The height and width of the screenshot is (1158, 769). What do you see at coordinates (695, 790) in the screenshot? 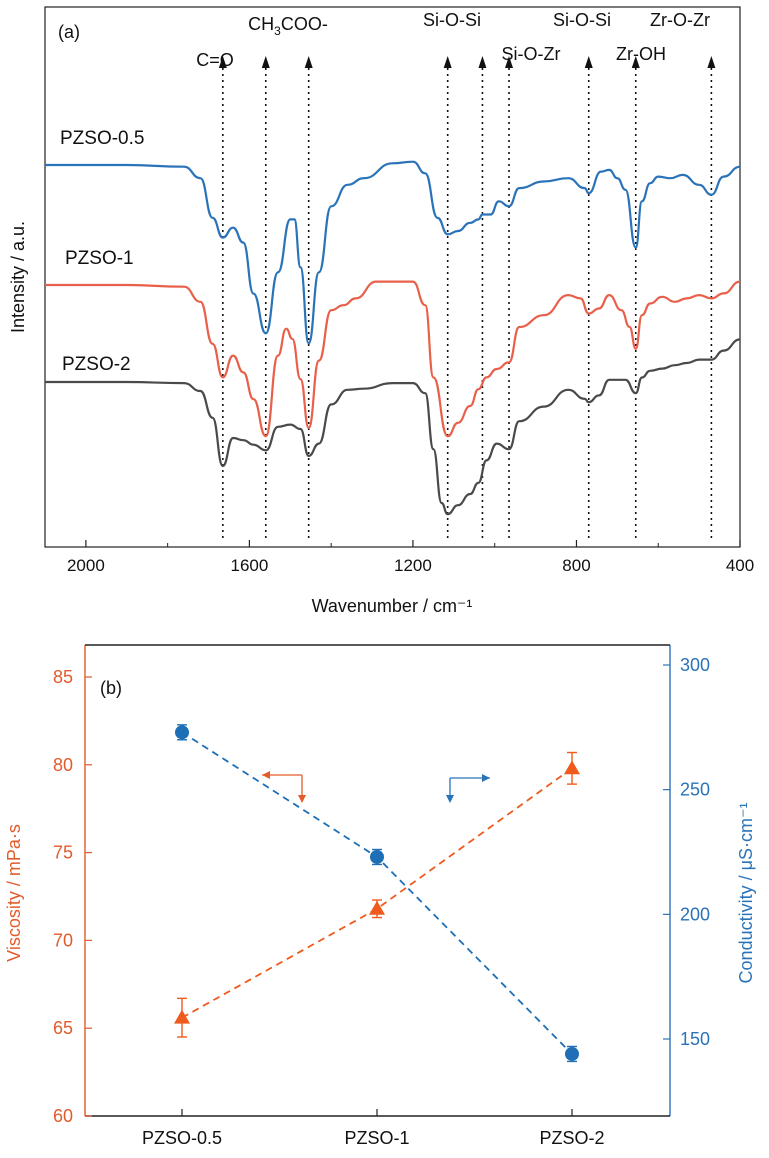
I see `y-right-tick-label: 250` at bounding box center [695, 790].